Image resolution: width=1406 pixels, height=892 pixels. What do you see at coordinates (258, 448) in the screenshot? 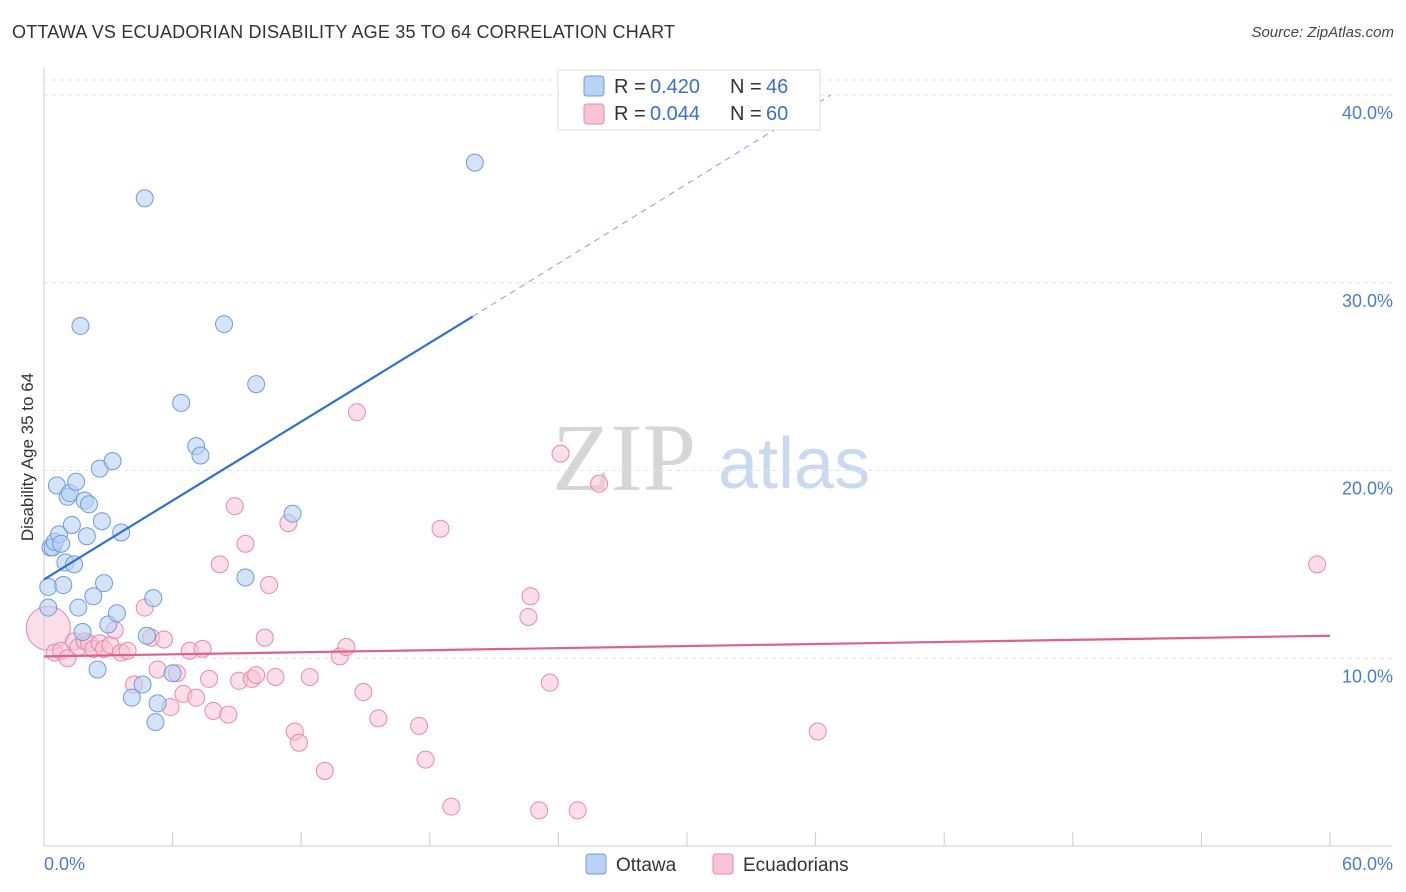
I see `ottawa-trend-line` at bounding box center [258, 448].